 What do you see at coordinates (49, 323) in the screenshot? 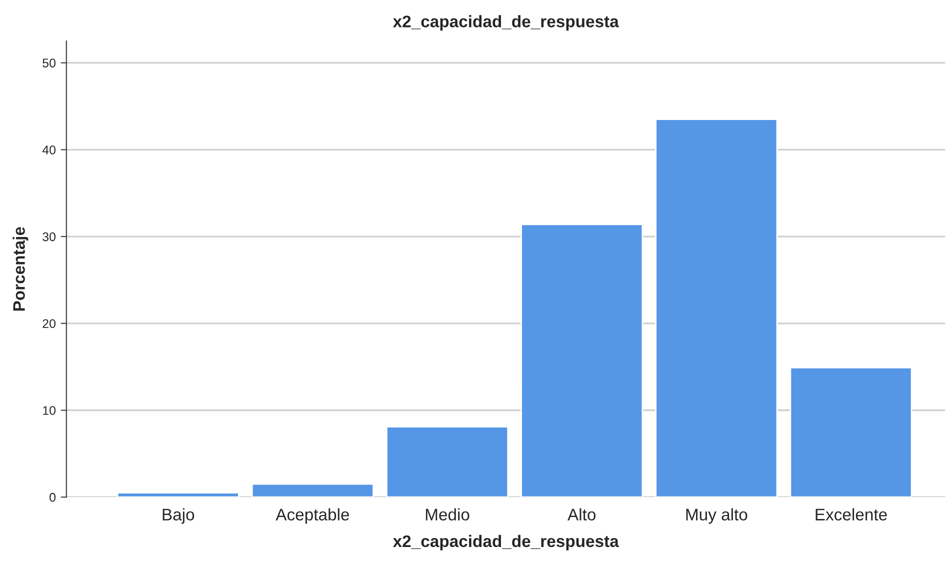
I see `y-tick-label: 20` at bounding box center [49, 323].